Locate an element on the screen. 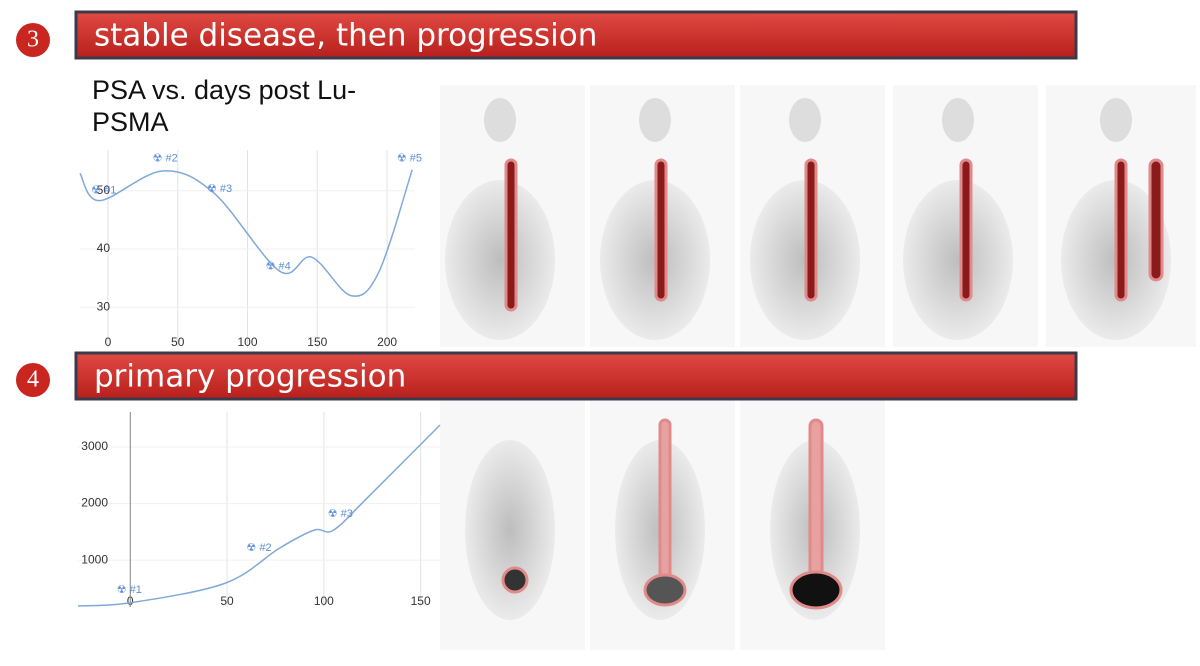 This screenshot has width=1200, height=666. chart-title: PSA vs. days post Lu-PSMA is located at coordinates (224, 106).